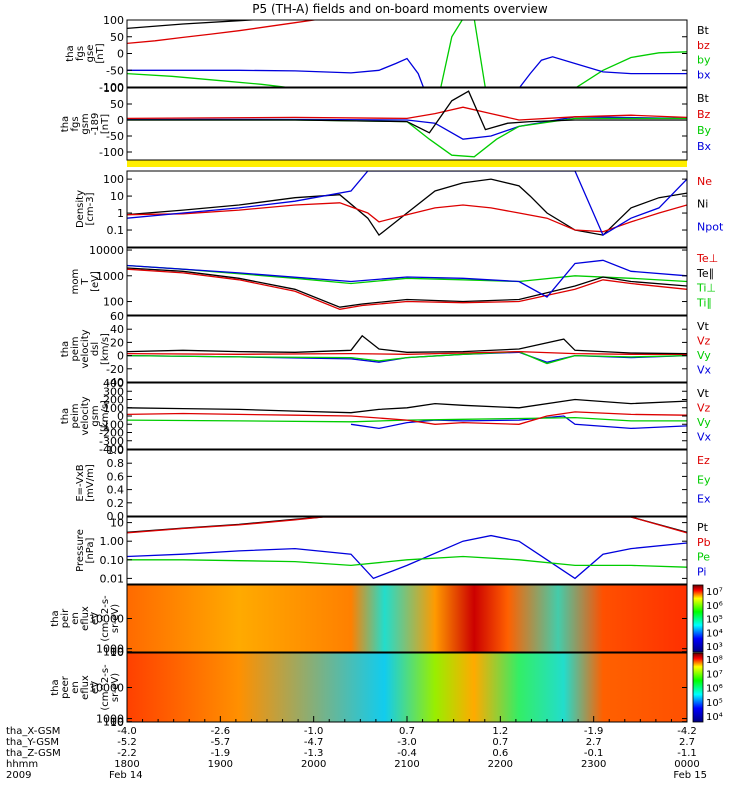  Describe the element at coordinates (80, 53) in the screenshot. I see `y-axis-label: fgs` at that location.